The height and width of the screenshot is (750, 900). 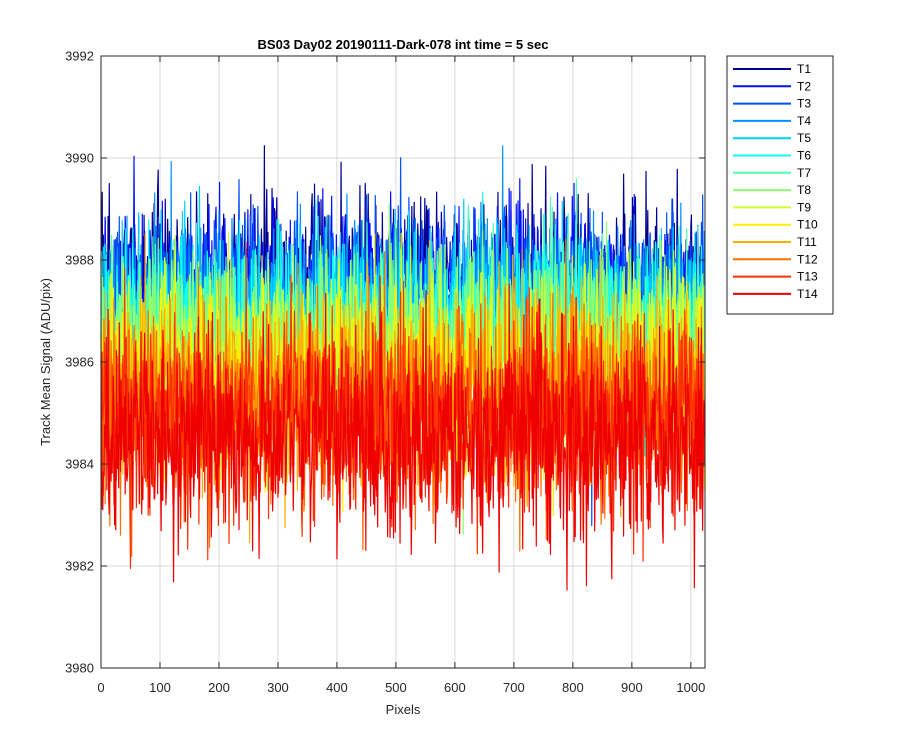 What do you see at coordinates (79, 668) in the screenshot?
I see `y-tick-label: 3980` at bounding box center [79, 668].